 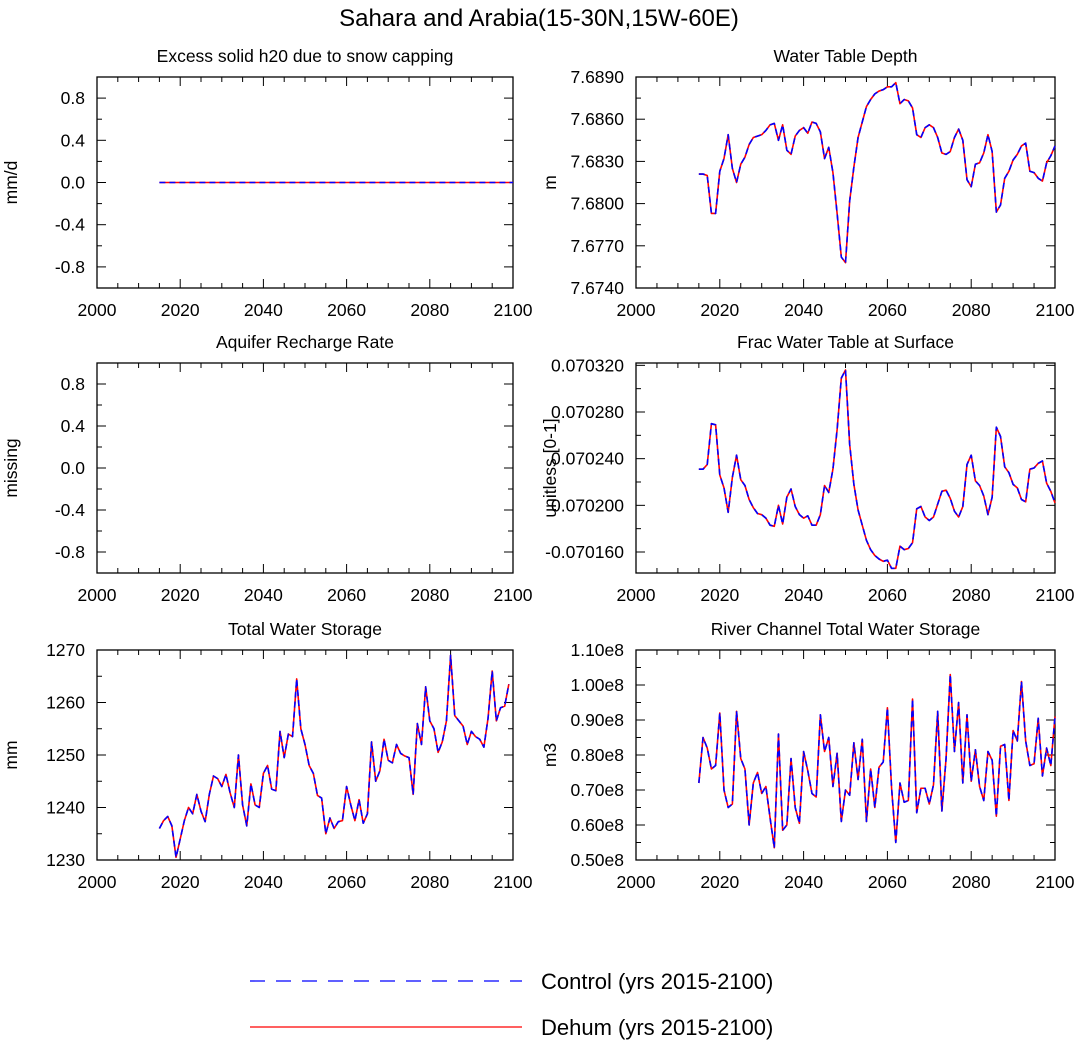 I want to click on panel-title: Aquifer Recharge Rate, so click(x=305, y=342).